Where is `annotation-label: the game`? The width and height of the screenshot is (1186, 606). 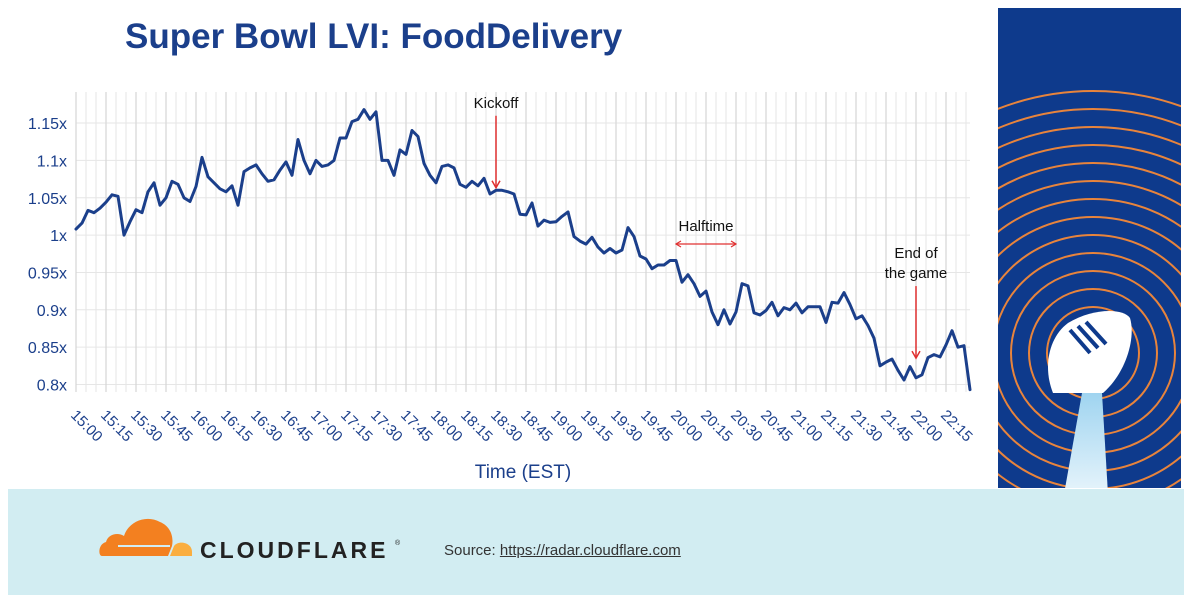 annotation-label: the game is located at coordinates (916, 273).